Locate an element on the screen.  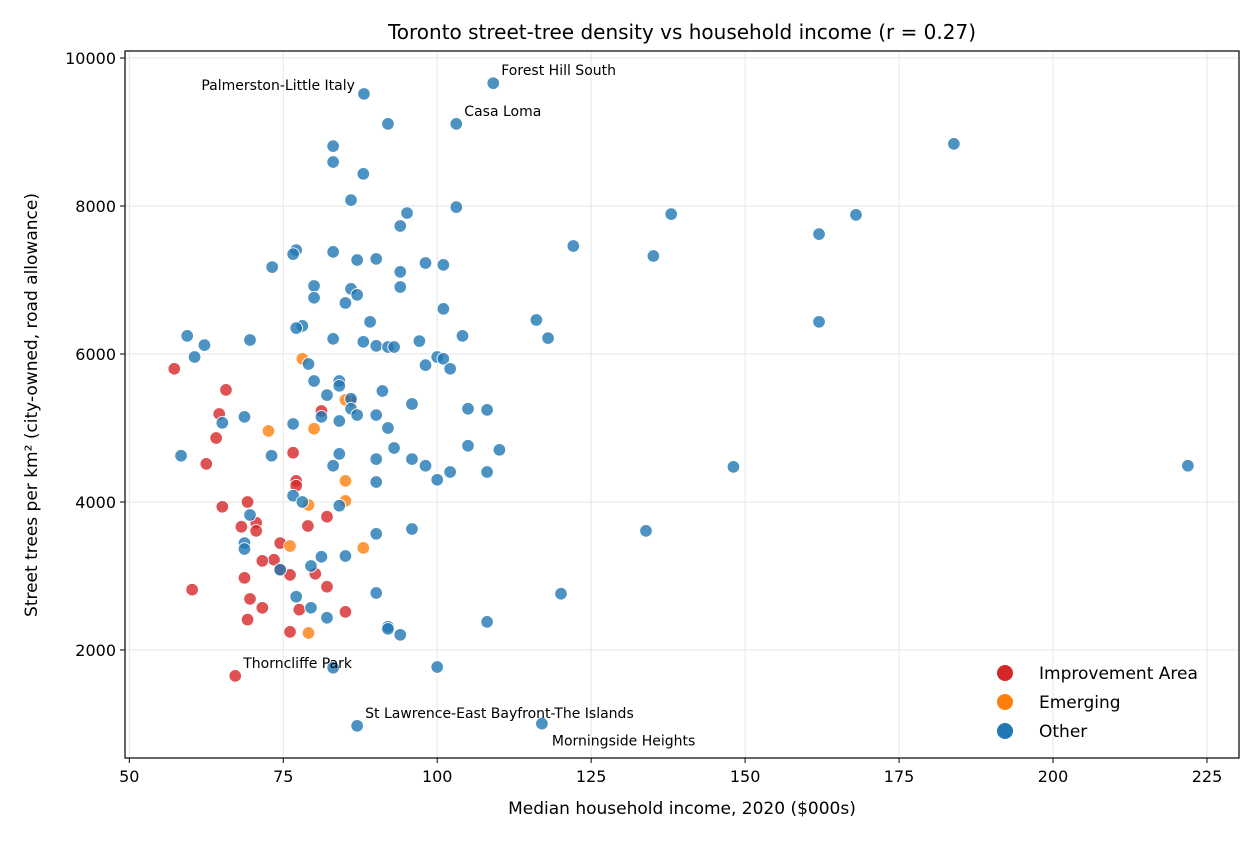
y-tick-label: 2000 is located at coordinates (95, 650).